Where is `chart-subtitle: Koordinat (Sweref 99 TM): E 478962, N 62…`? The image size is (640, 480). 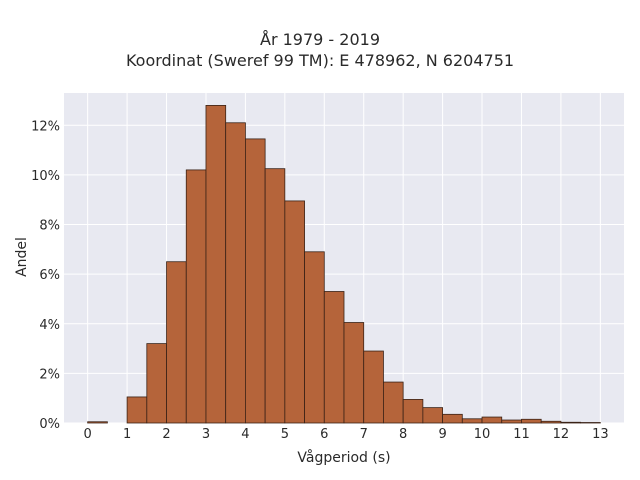 chart-subtitle: Koordinat (Sweref 99 TM): E 478962, N 62… is located at coordinates (320, 60).